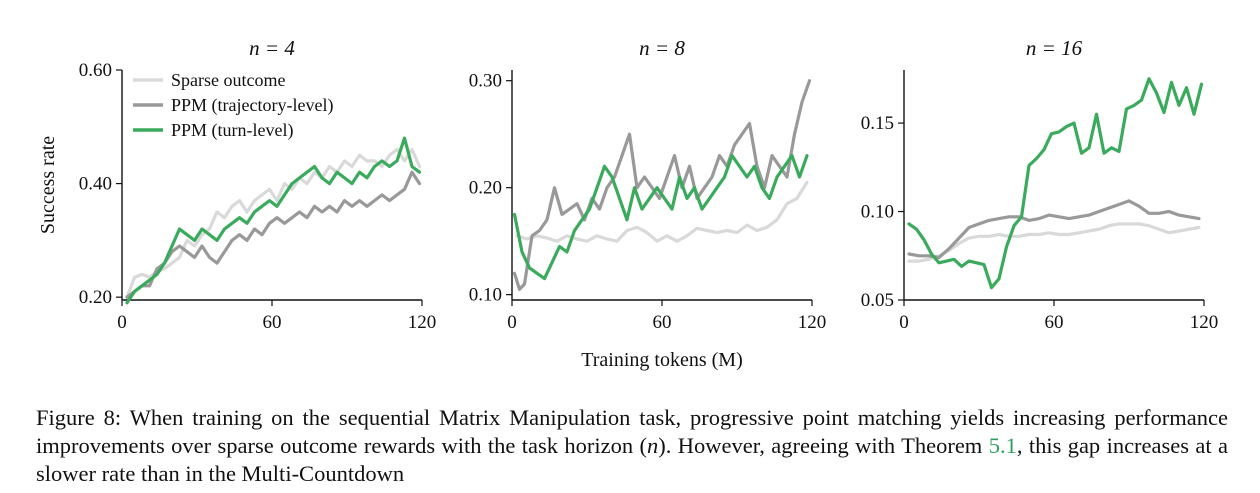 Image resolution: width=1260 pixels, height=493 pixels. I want to click on y-tick-label: 0.05, so click(877, 300).